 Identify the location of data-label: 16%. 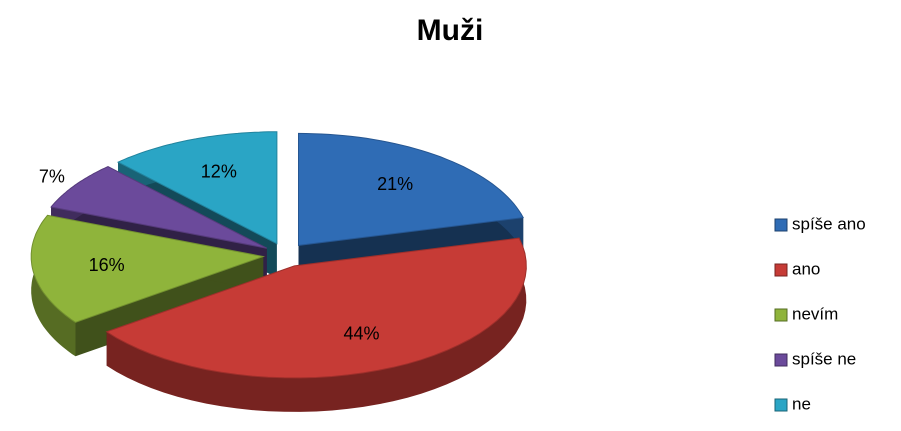
(107, 265).